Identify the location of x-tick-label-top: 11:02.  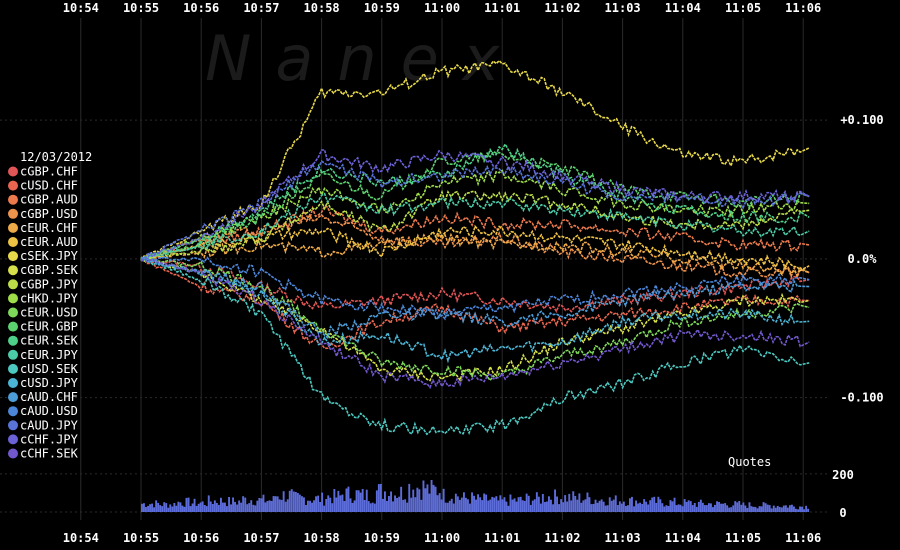
(562, 8).